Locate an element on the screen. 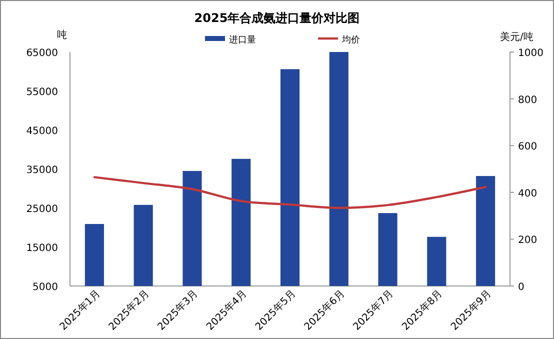 The height and width of the screenshot is (339, 554). legend-label: 进口量 is located at coordinates (242, 40).